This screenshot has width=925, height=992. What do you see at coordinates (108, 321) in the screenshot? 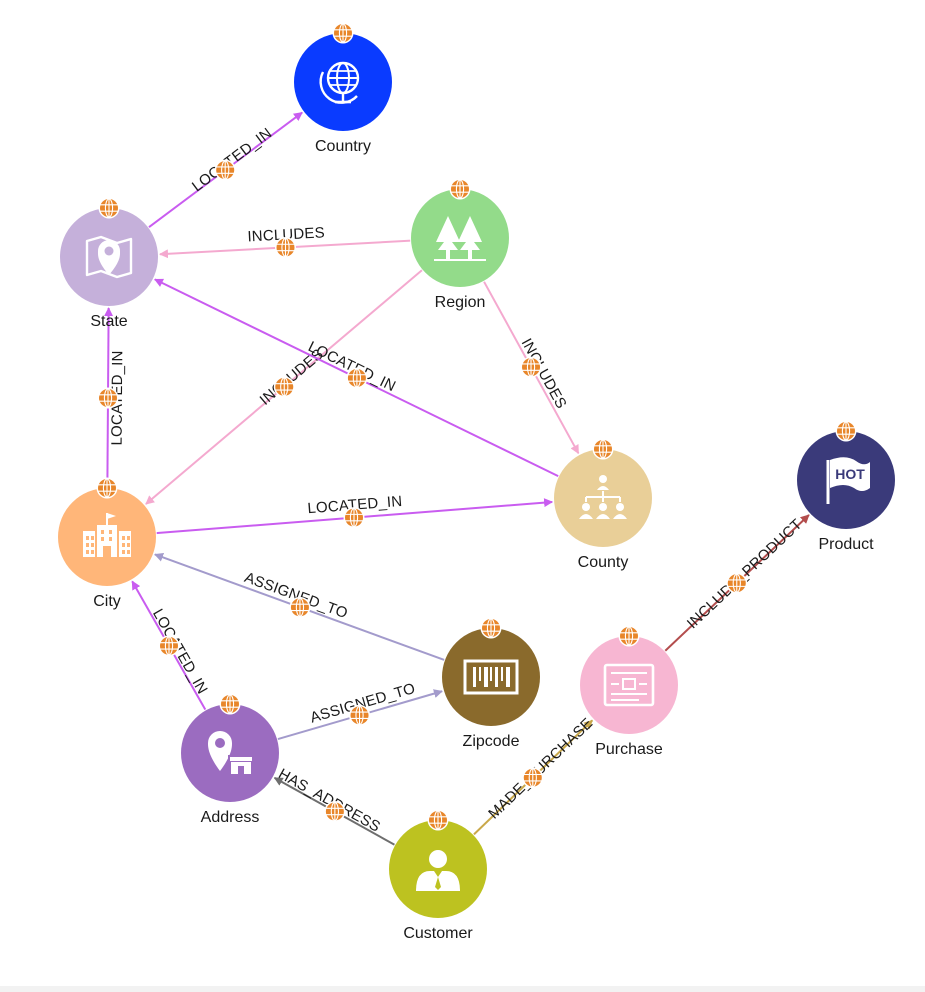
I see `node-label-state: State` at bounding box center [108, 321].